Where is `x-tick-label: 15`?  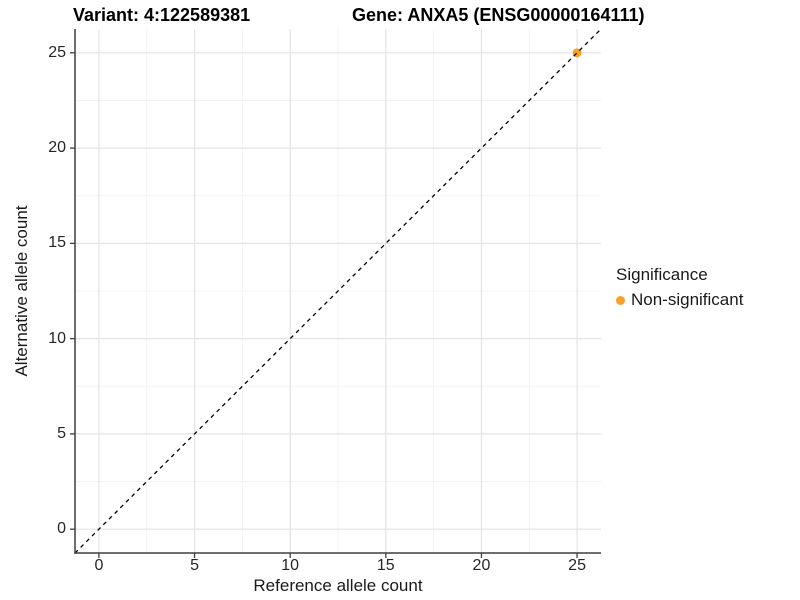
x-tick-label: 15 is located at coordinates (385, 565).